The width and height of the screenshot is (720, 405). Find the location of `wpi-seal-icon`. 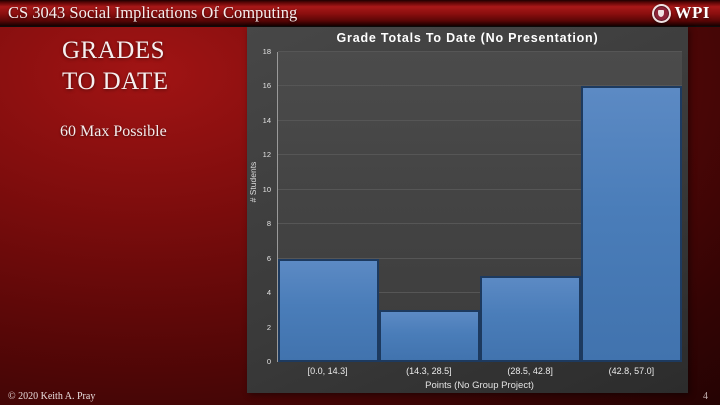

wpi-seal-icon is located at coordinates (661, 13).